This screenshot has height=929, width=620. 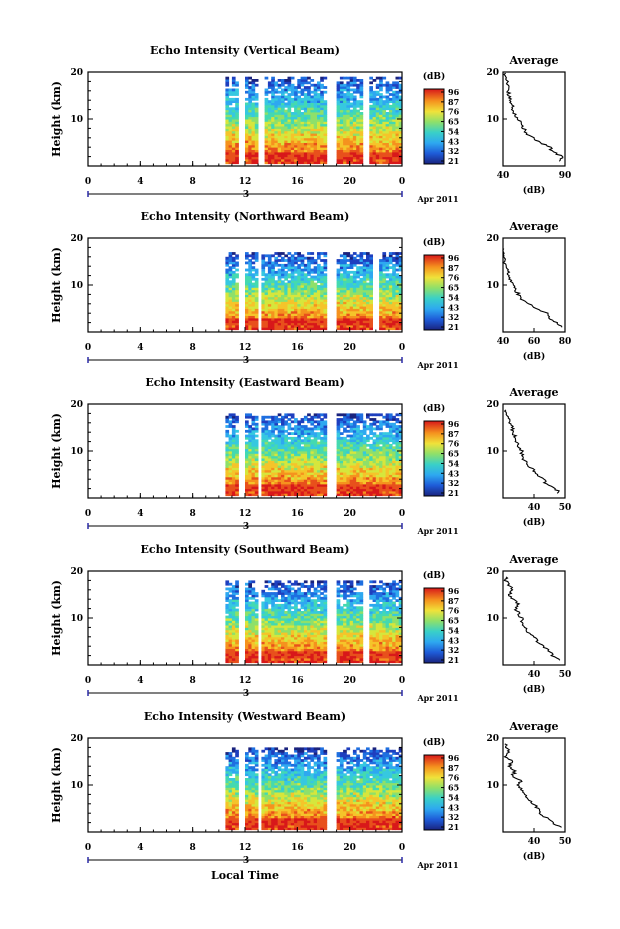 What do you see at coordinates (492, 405) in the screenshot?
I see `average-y-tick-label: 20` at bounding box center [492, 405].